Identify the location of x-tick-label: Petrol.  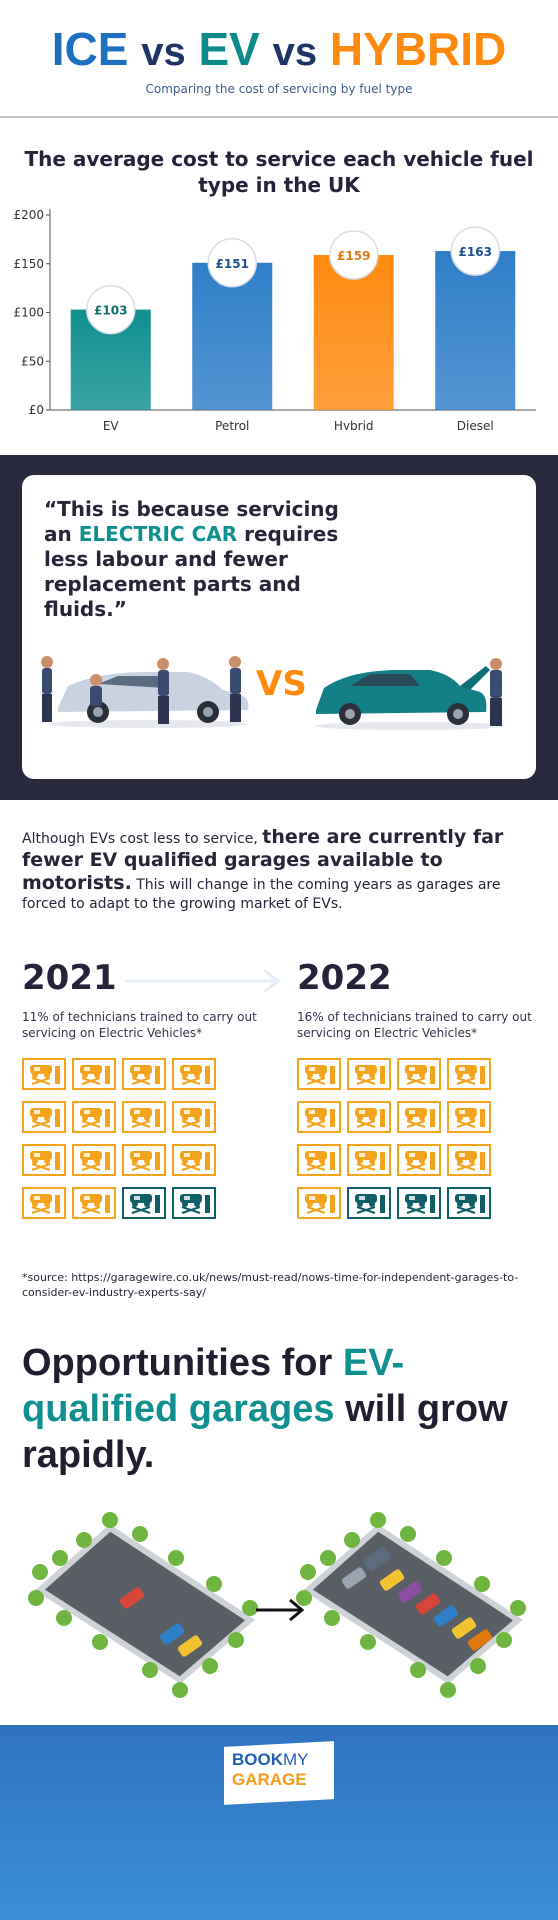
(232, 424).